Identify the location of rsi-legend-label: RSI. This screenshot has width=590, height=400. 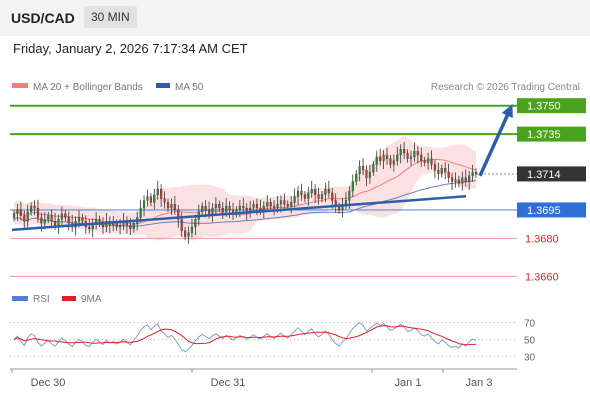
(41, 299).